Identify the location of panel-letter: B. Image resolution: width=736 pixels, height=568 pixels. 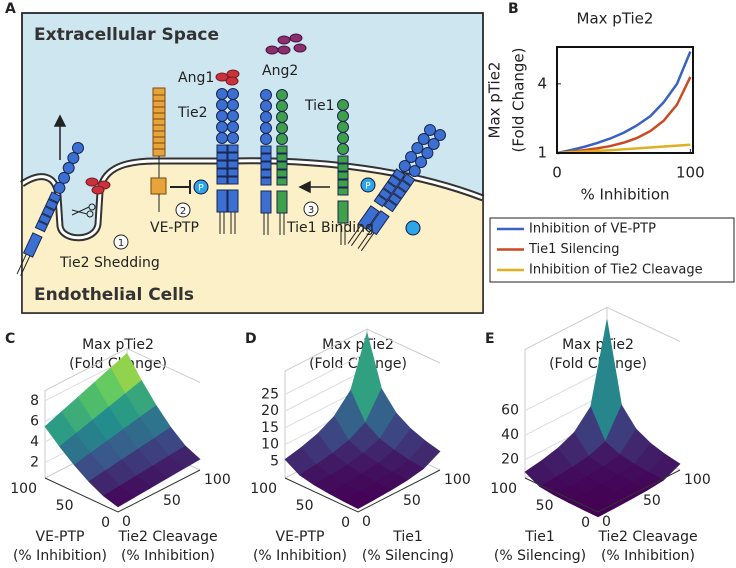
(513, 9).